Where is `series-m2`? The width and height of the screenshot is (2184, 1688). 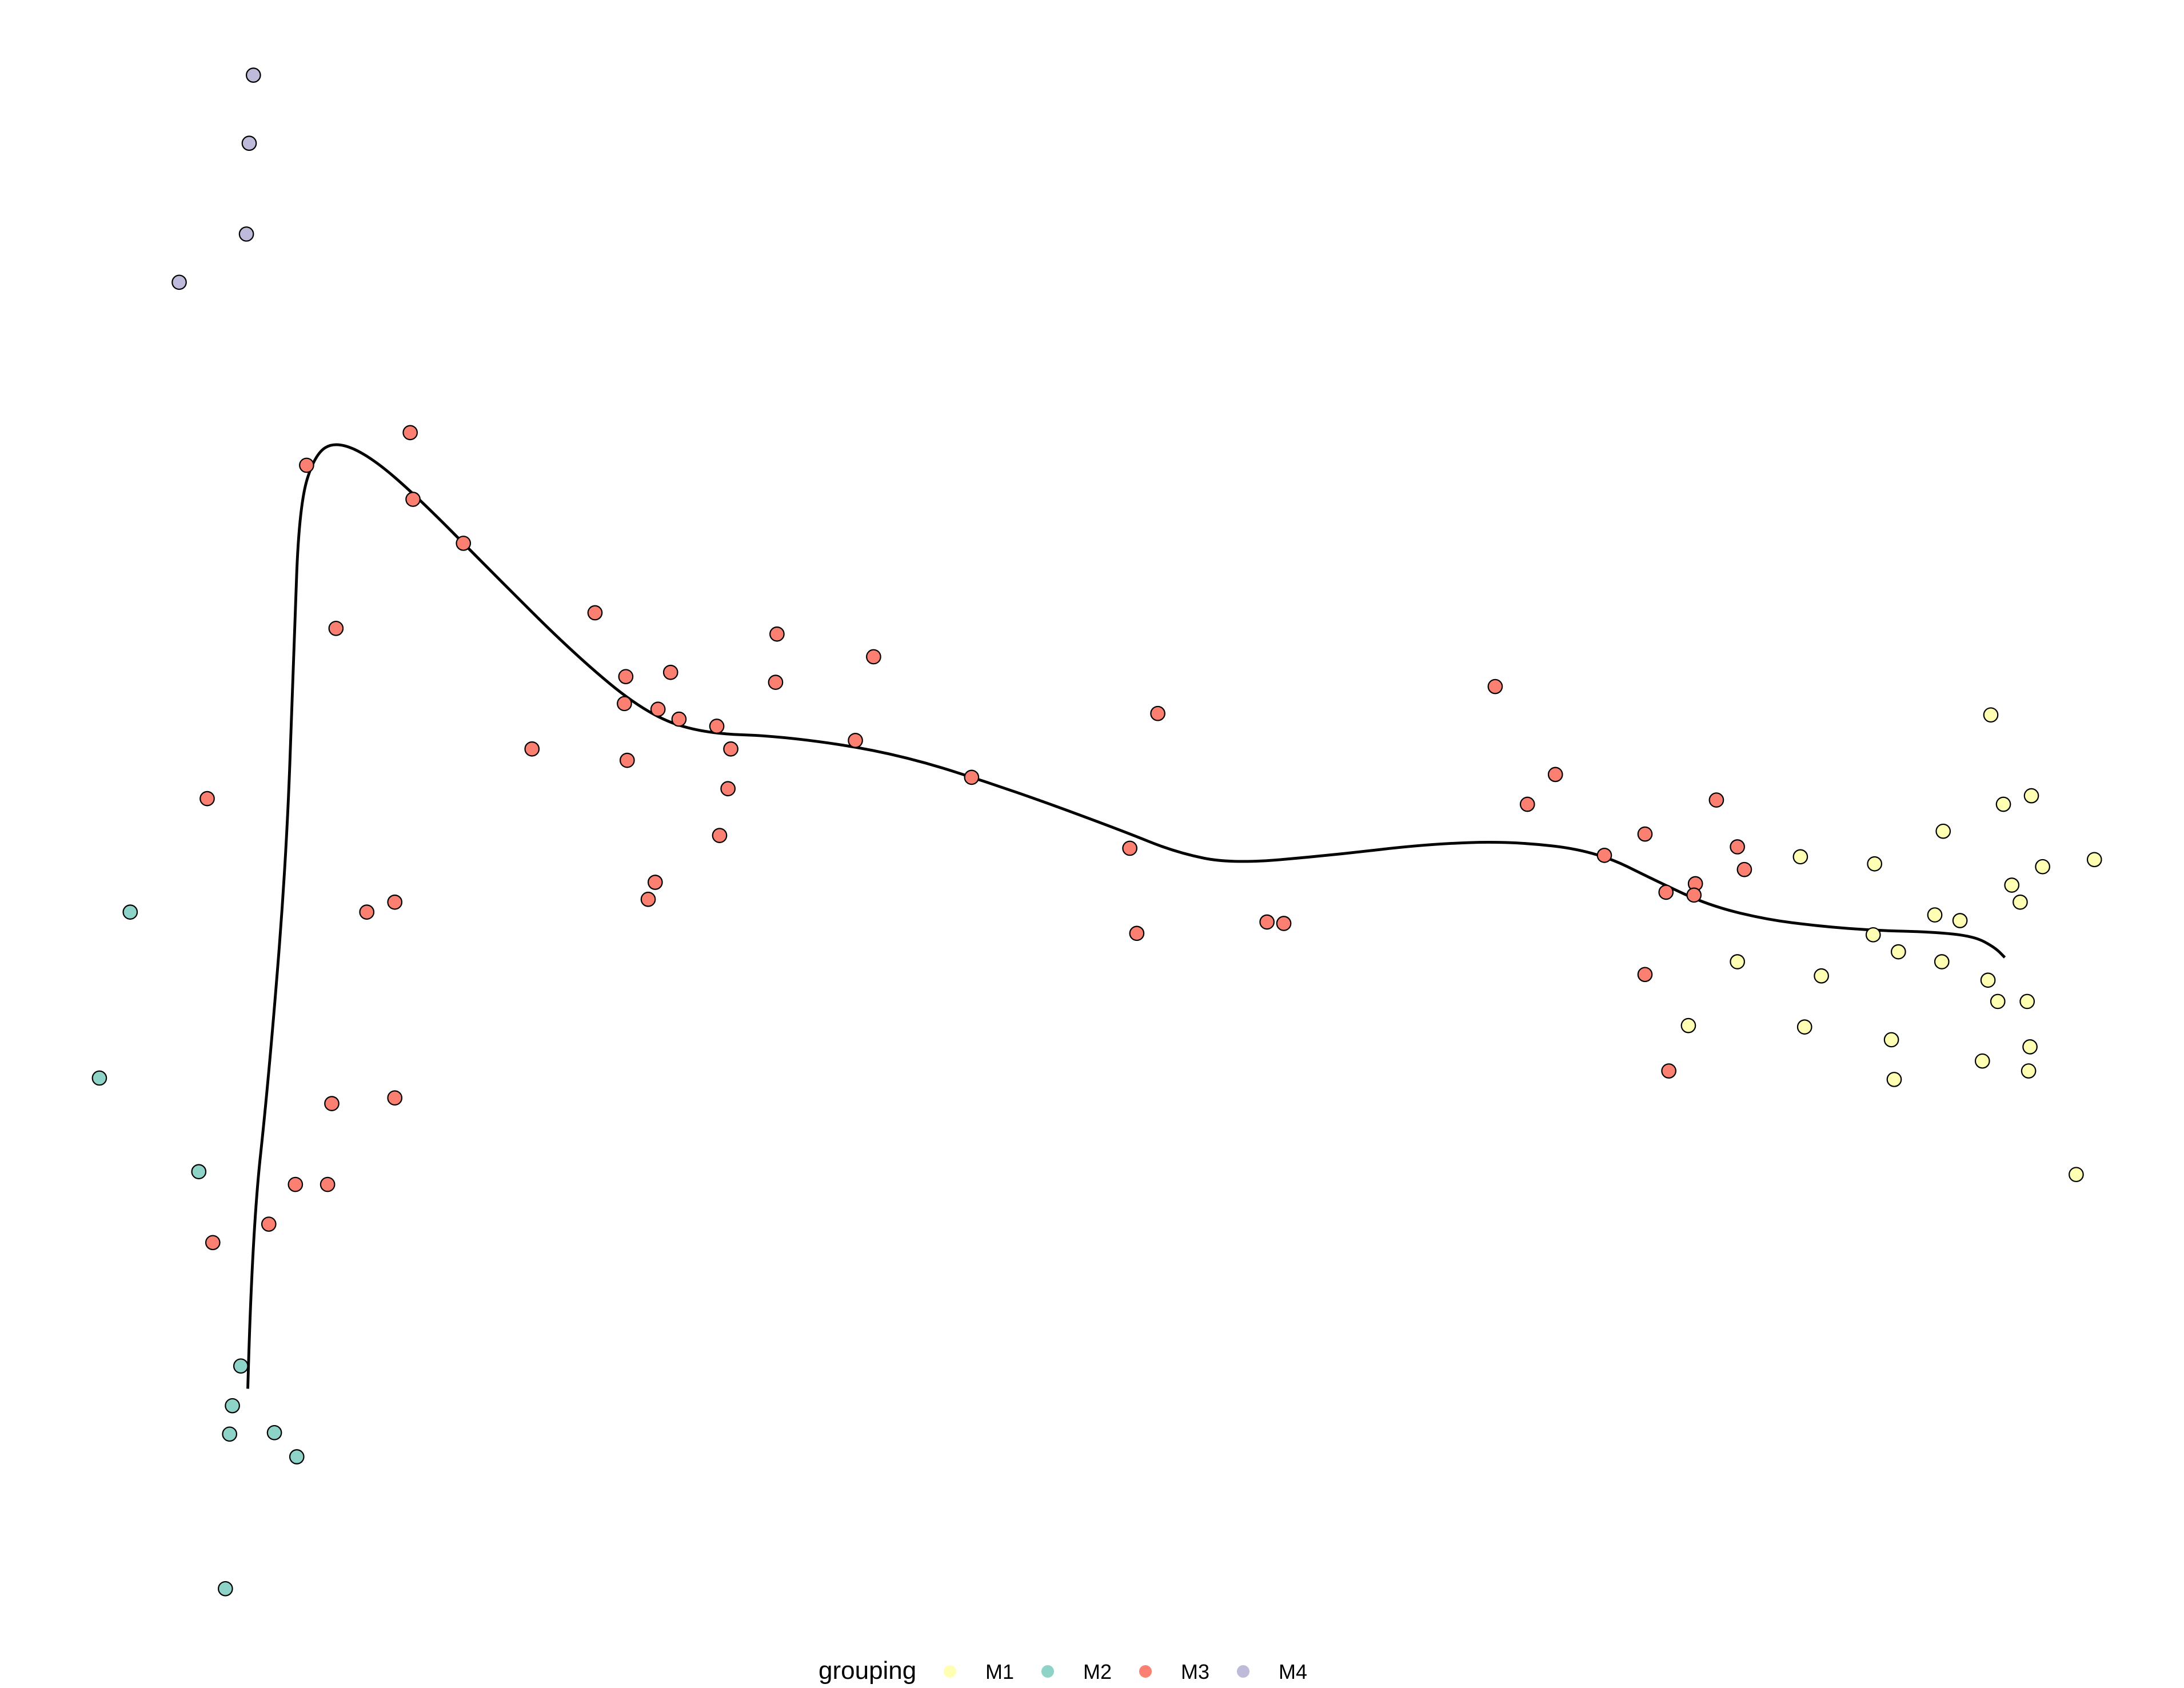 series-m2 is located at coordinates (198, 1250).